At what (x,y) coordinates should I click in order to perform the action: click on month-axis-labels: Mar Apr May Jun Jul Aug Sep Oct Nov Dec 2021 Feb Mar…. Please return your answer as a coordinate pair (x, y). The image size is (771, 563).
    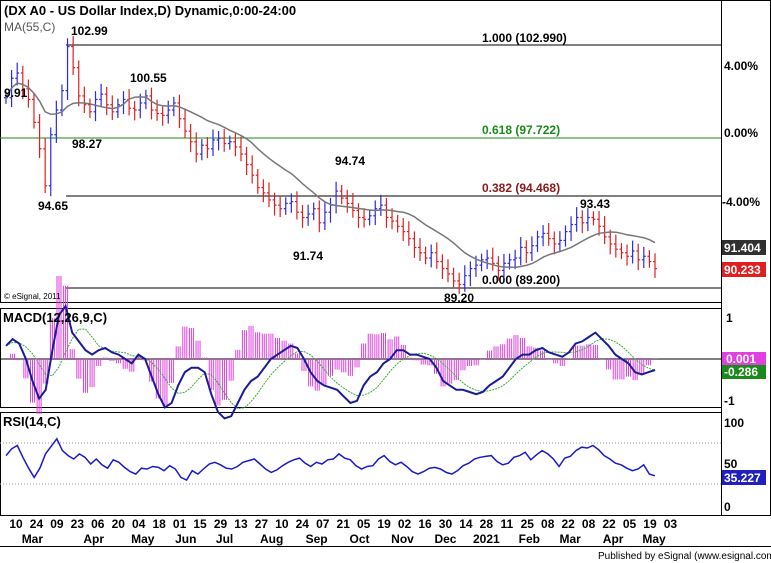
    Looking at the image, I should click on (344, 539).